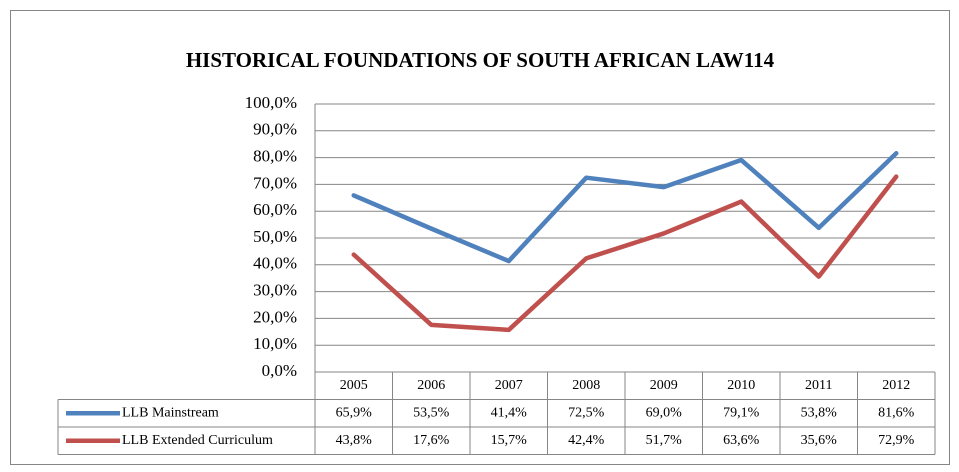 Image resolution: width=959 pixels, height=472 pixels. I want to click on value-label: 17,6%, so click(431, 440).